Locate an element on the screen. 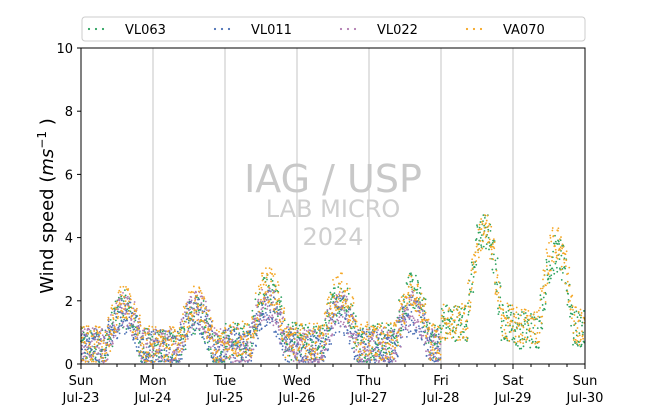 The width and height of the screenshot is (650, 413). y-axis-label-unit: ms is located at coordinates (47, 162).